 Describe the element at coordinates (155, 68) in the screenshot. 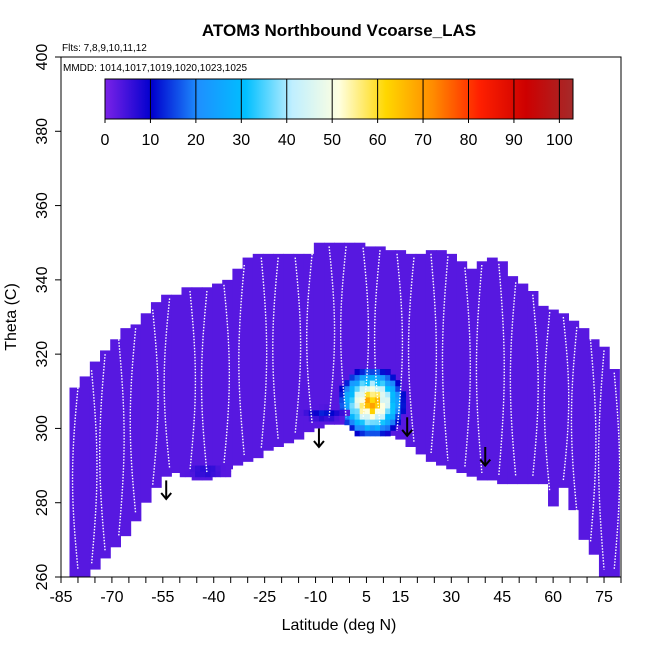

I see `dates-note: MMDD: 1014,1017,1019,1020,1023,1025` at that location.